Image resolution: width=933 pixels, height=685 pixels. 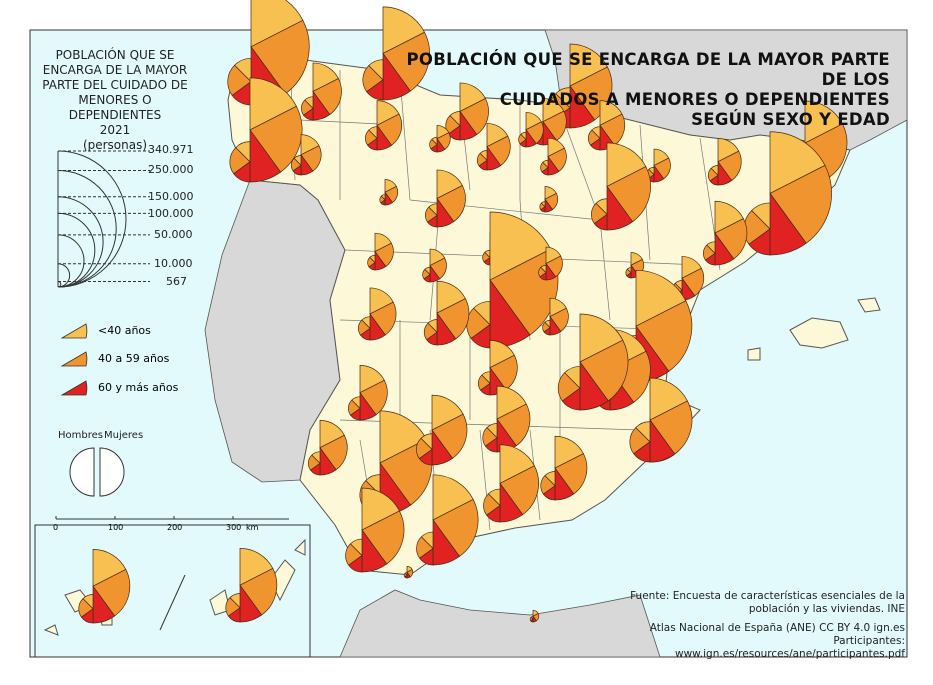 I want to click on size-label: 340.971, so click(x=171, y=149).